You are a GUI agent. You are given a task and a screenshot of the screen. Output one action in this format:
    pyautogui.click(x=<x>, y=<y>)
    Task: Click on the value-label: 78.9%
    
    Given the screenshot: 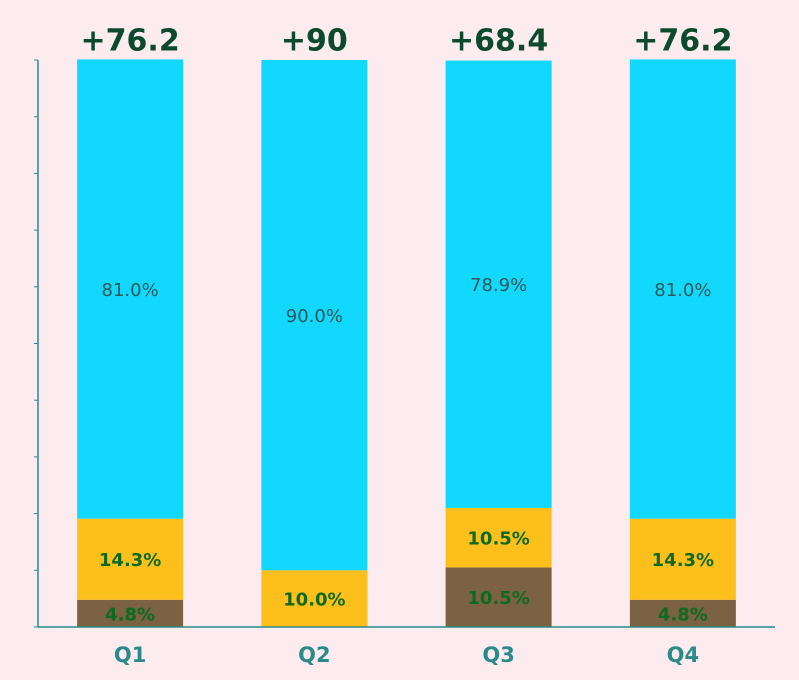 What is the action you would take?
    pyautogui.click(x=498, y=285)
    